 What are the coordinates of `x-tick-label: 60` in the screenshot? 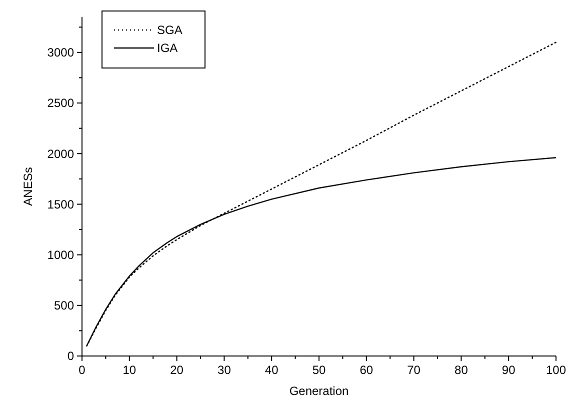 It's located at (367, 370).